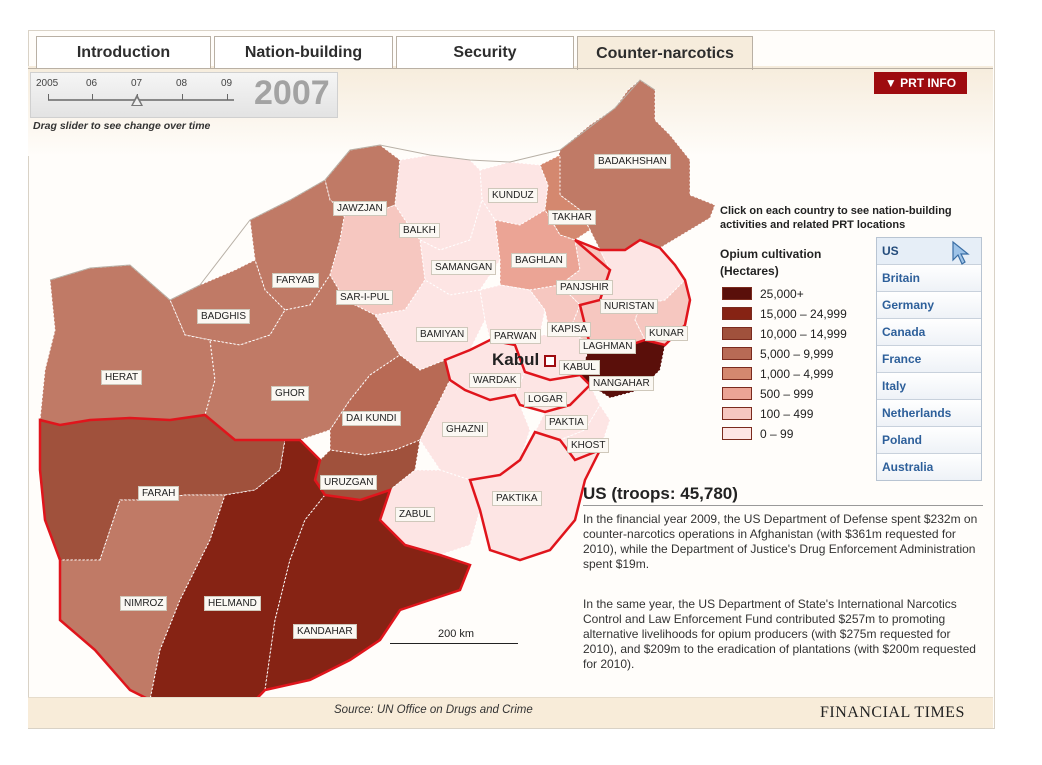 This screenshot has width=1042, height=765. I want to click on legend-item: 0 – 99, so click(757, 433).